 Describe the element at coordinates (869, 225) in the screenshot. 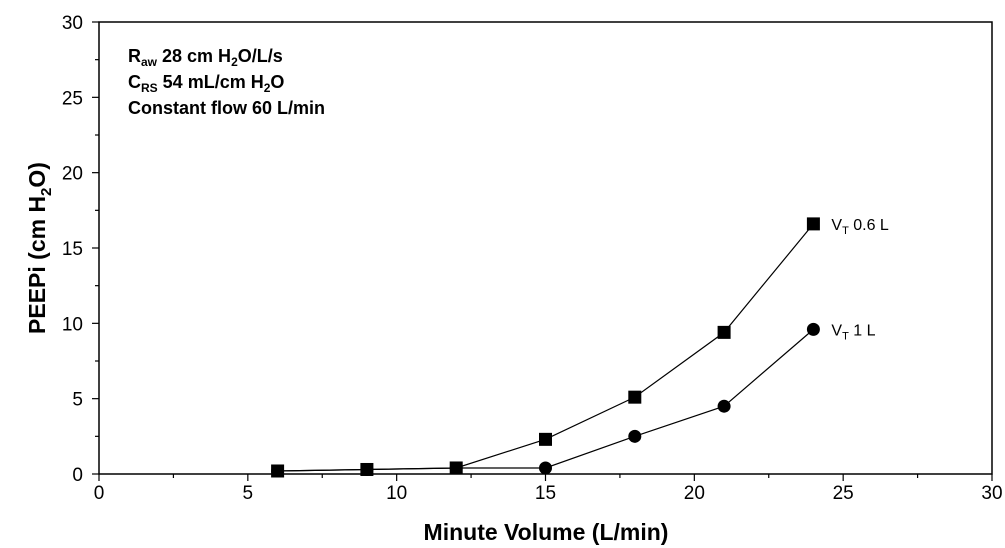

I see `series-label-post: 0.6 L` at that location.